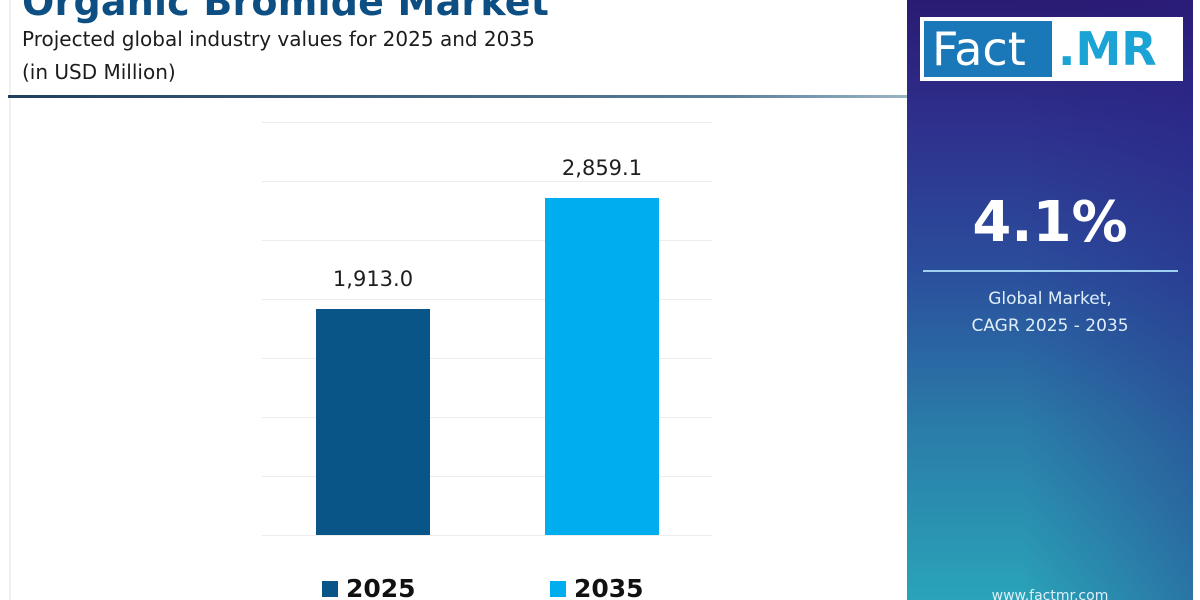 The image size is (1200, 600). What do you see at coordinates (286, 12) in the screenshot?
I see `page-title: Organic Bromide Market` at bounding box center [286, 12].